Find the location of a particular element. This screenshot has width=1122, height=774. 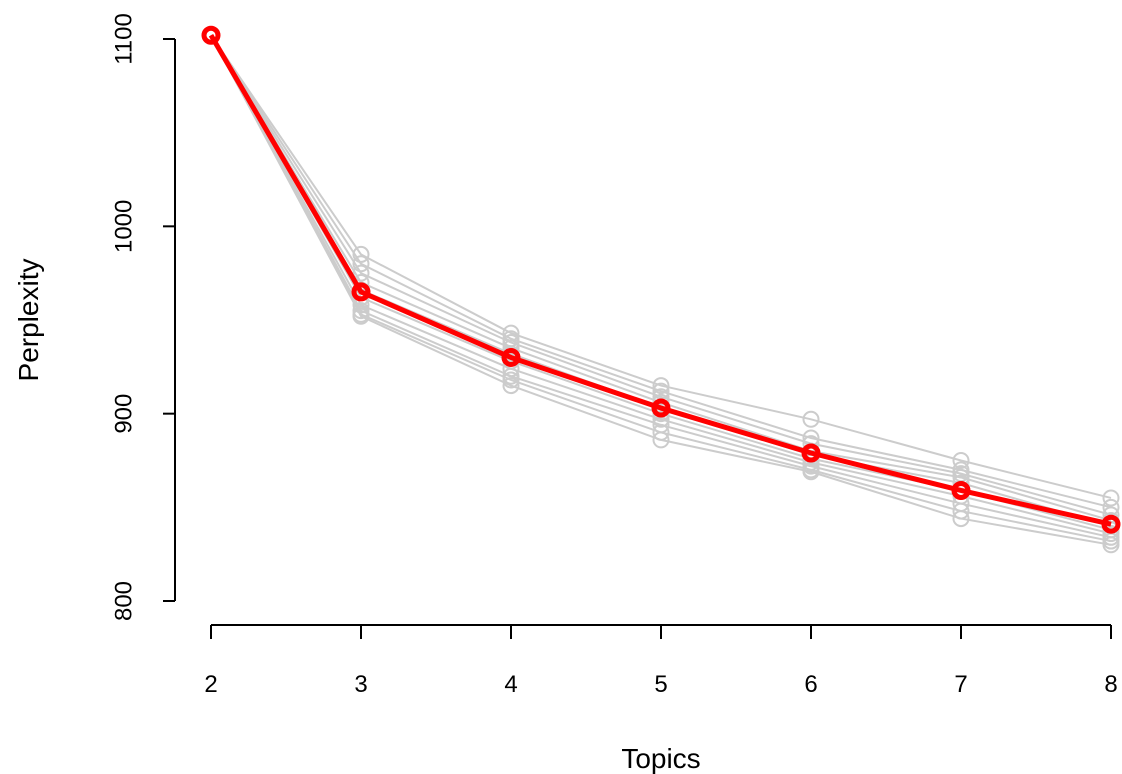

x-tick-label: 8 is located at coordinates (1110, 684).